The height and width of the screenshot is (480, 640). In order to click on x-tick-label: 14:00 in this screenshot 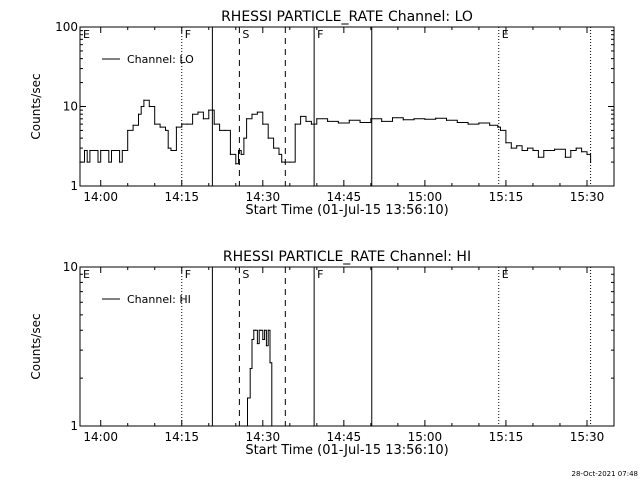, I will do `click(100, 197)`.